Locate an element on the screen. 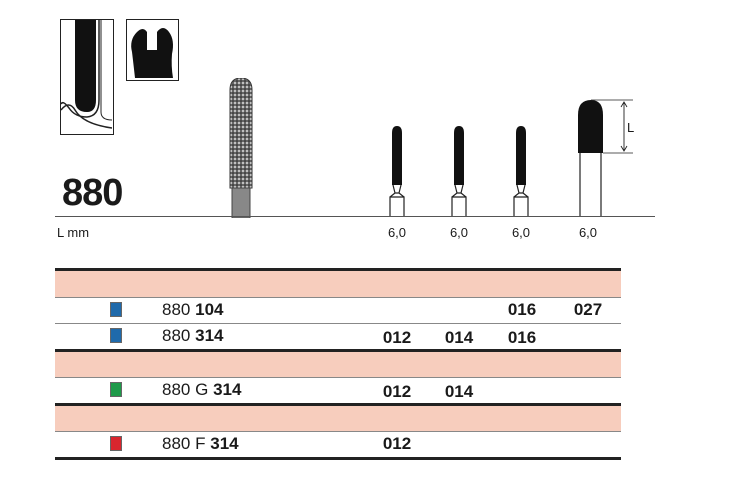  cavity-shape-illustration is located at coordinates (152, 50).